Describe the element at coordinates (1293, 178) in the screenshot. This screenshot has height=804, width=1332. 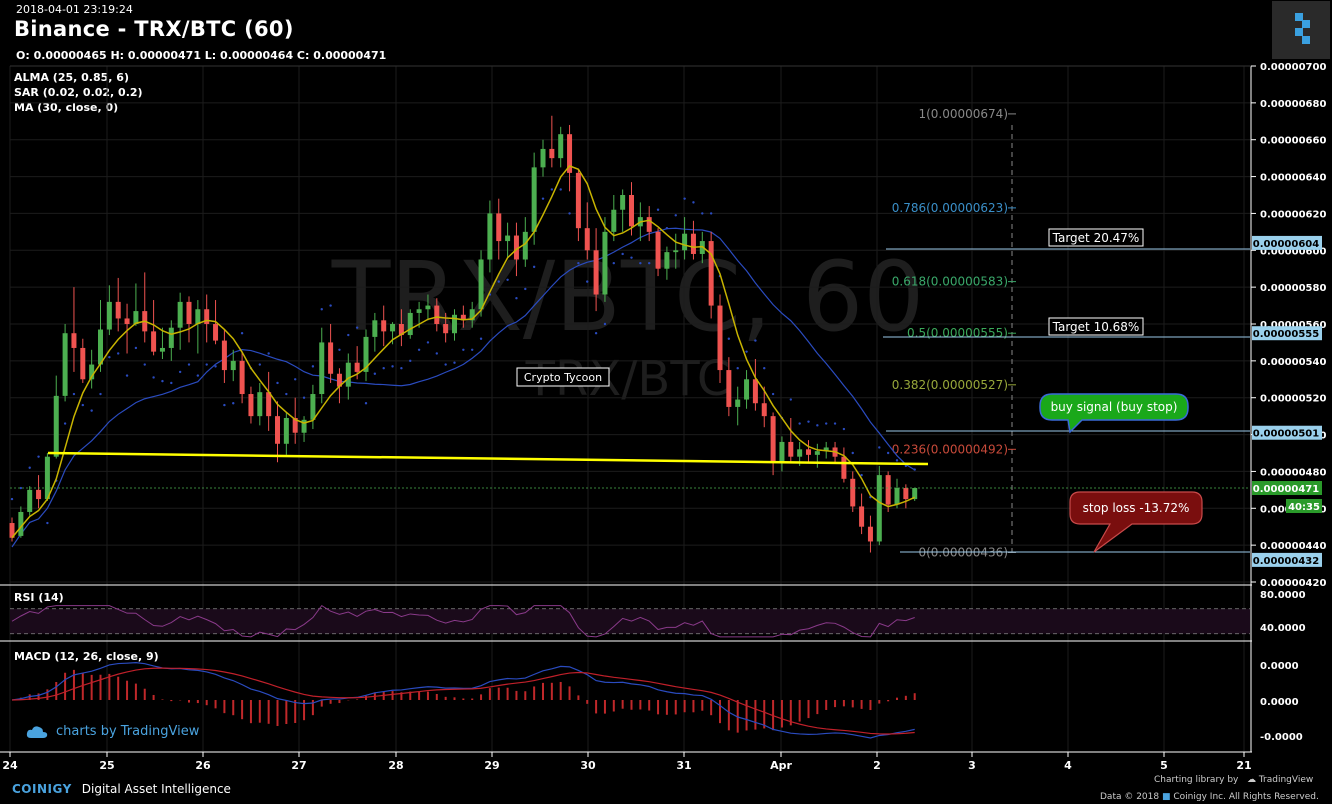
I see `y-tick-label: 0.00000640` at that location.